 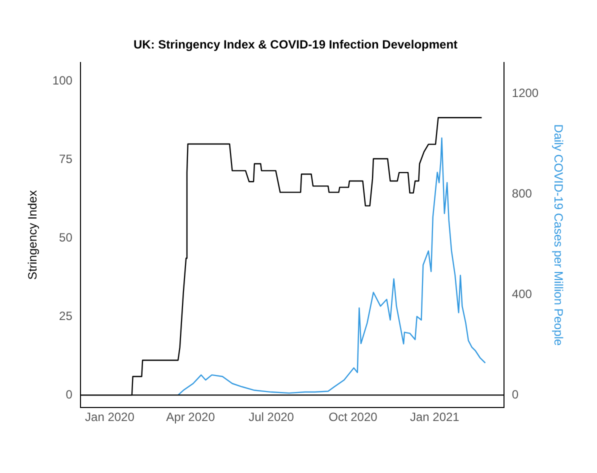 What do you see at coordinates (435, 417) in the screenshot?
I see `x-tick-label: Jan 2021` at bounding box center [435, 417].